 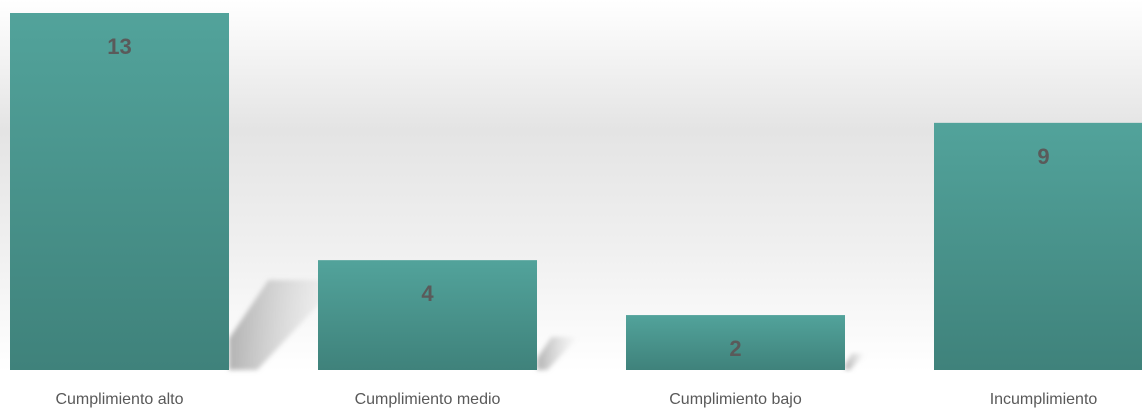 What do you see at coordinates (735, 348) in the screenshot?
I see `data-label: 2` at bounding box center [735, 348].